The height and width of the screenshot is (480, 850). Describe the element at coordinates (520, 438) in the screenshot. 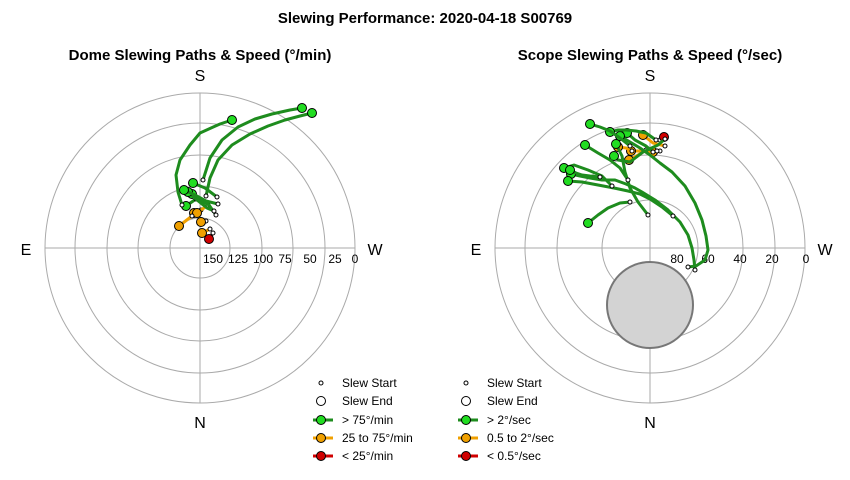

I see `scope-legend-medium: 0.5 to 2°/sec` at that location.